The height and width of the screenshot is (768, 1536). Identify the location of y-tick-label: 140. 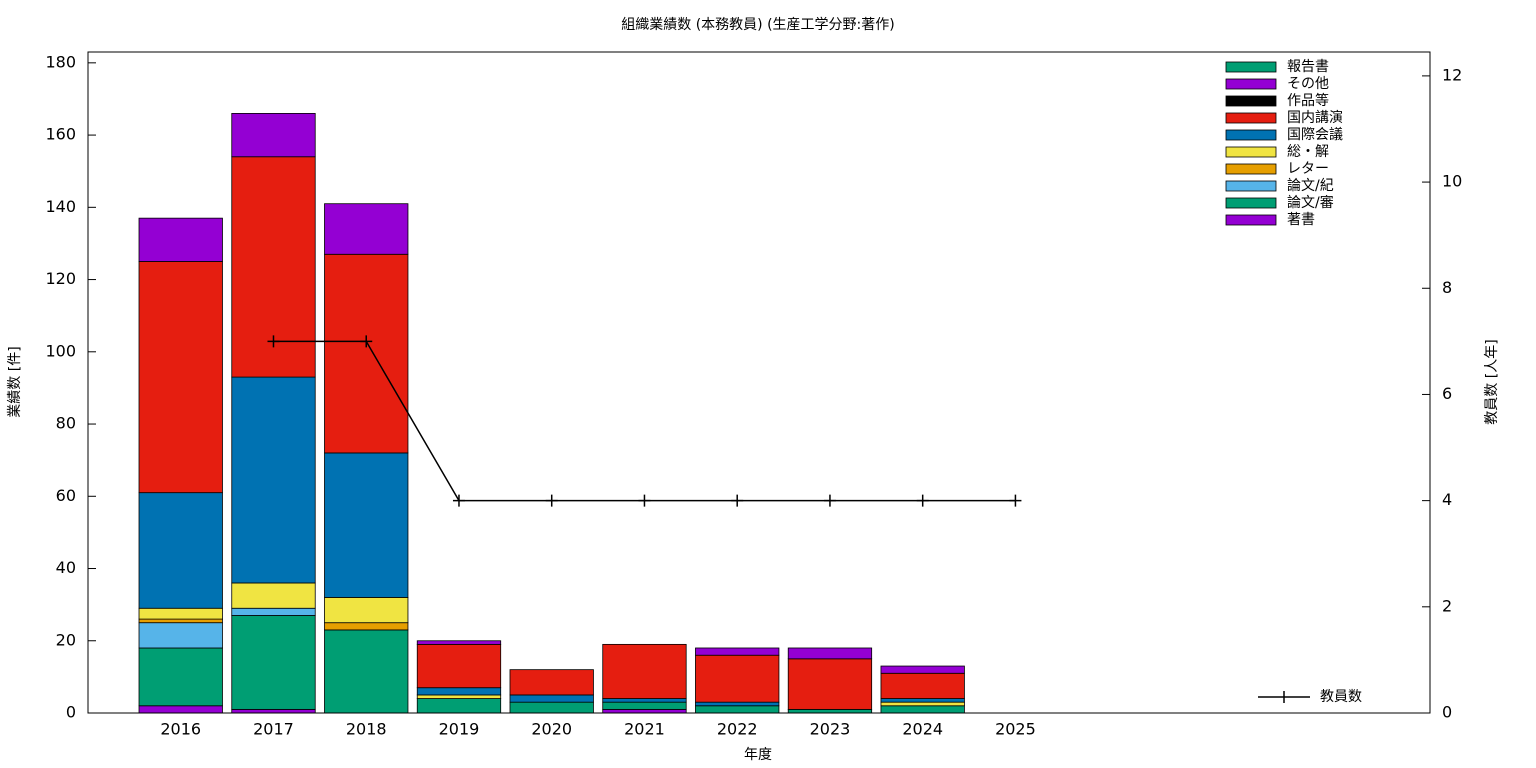
(60, 206).